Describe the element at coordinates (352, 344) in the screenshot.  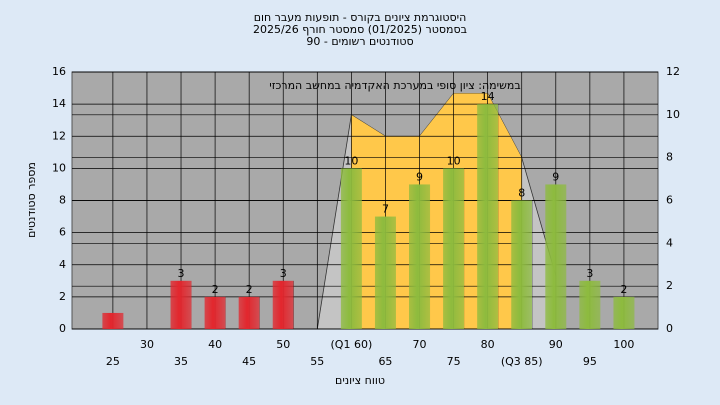
I see `x-tick-label: (Q1 60)` at that location.